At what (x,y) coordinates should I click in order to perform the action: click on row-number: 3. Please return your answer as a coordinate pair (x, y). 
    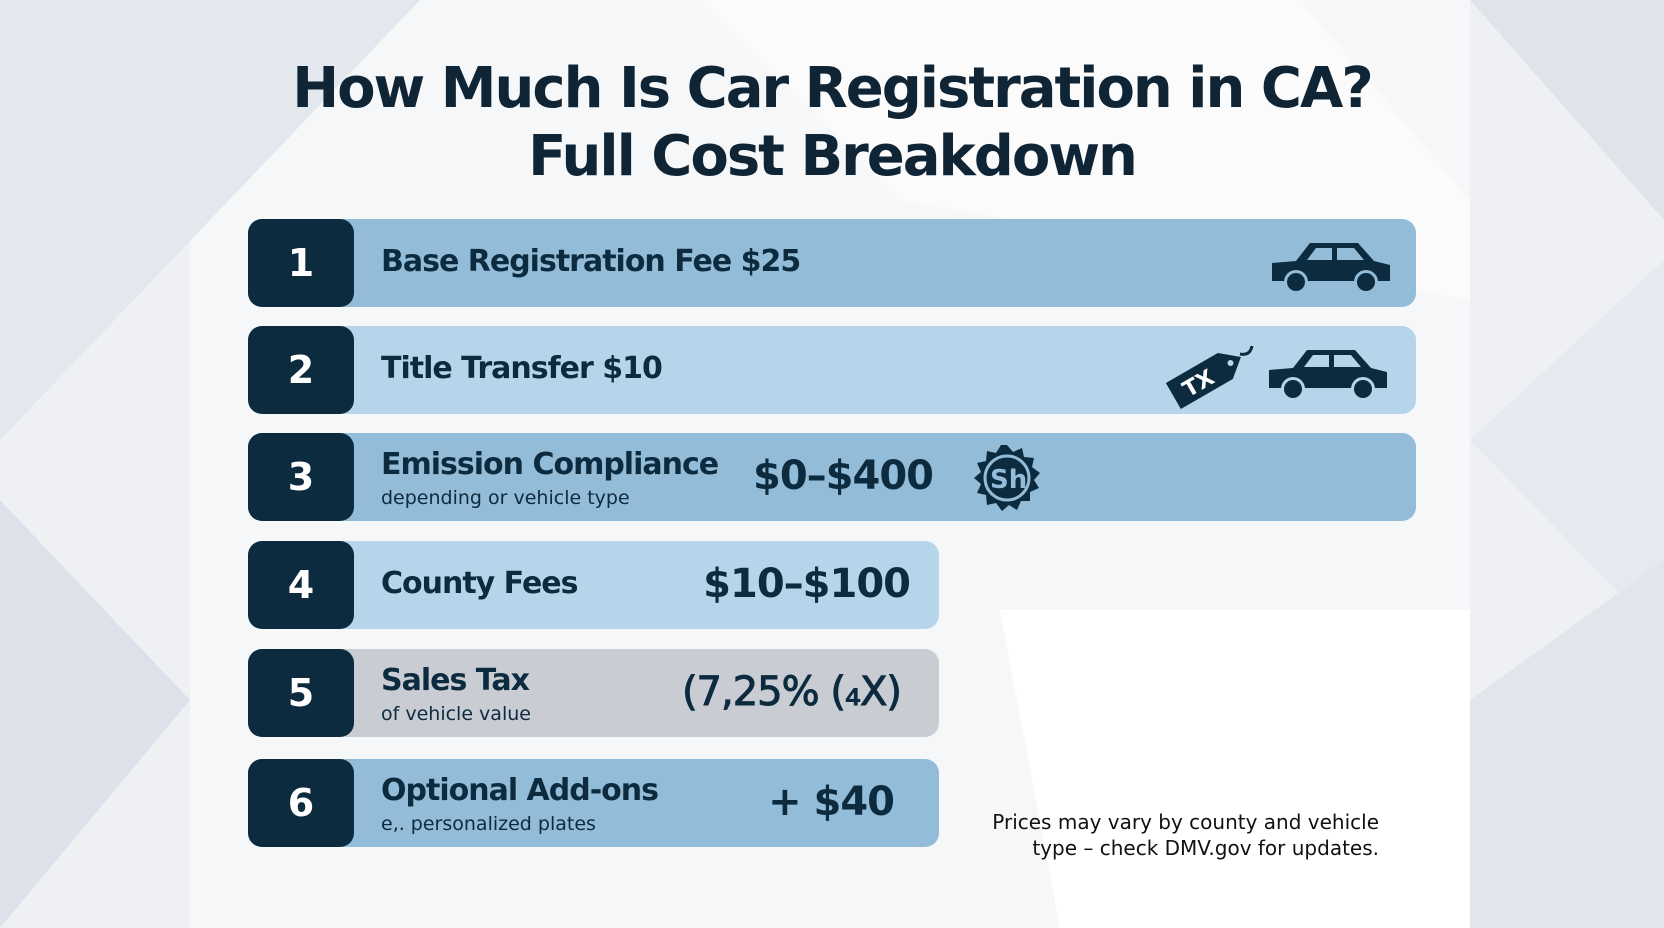
    Looking at the image, I should click on (301, 477).